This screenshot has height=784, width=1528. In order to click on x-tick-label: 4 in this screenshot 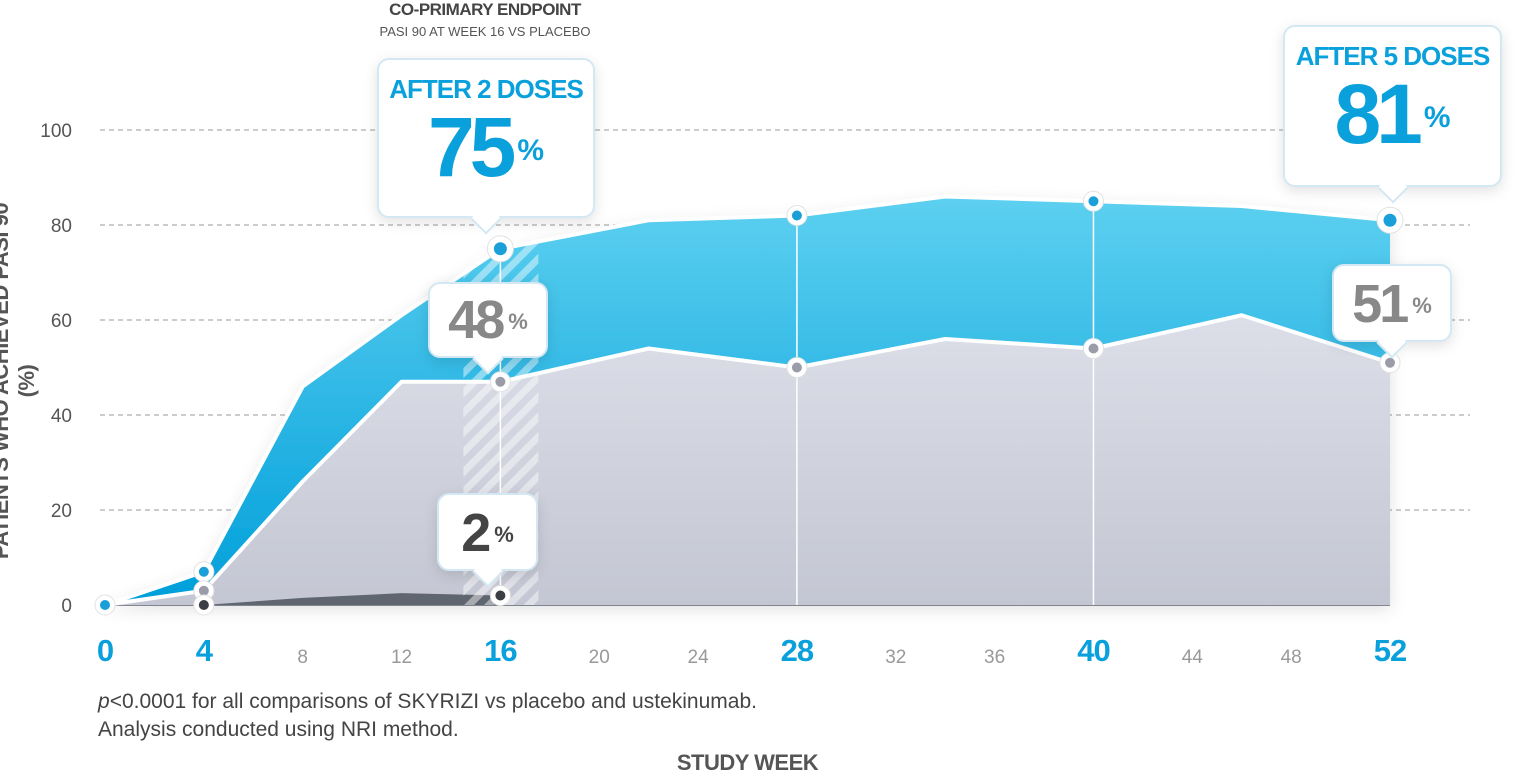, I will do `click(205, 650)`.